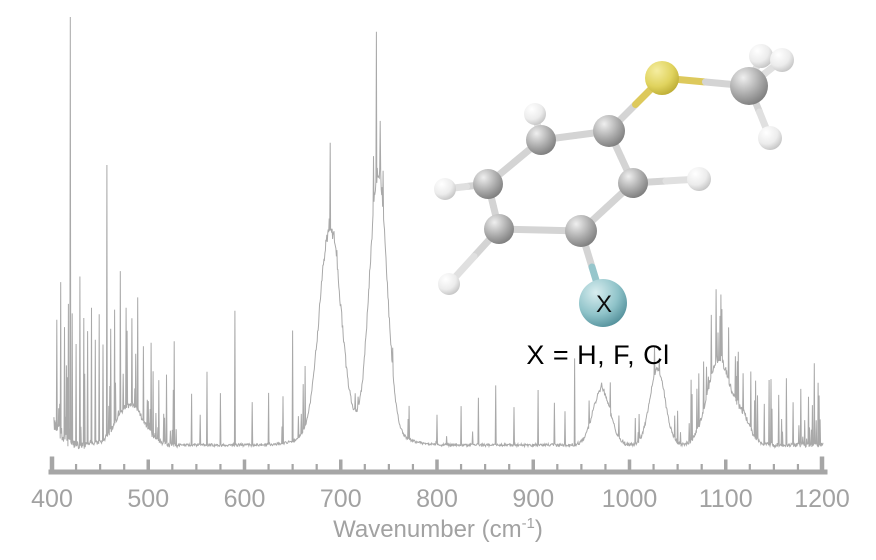  What do you see at coordinates (148, 499) in the screenshot?
I see `x-axis-tick-label: 500` at bounding box center [148, 499].